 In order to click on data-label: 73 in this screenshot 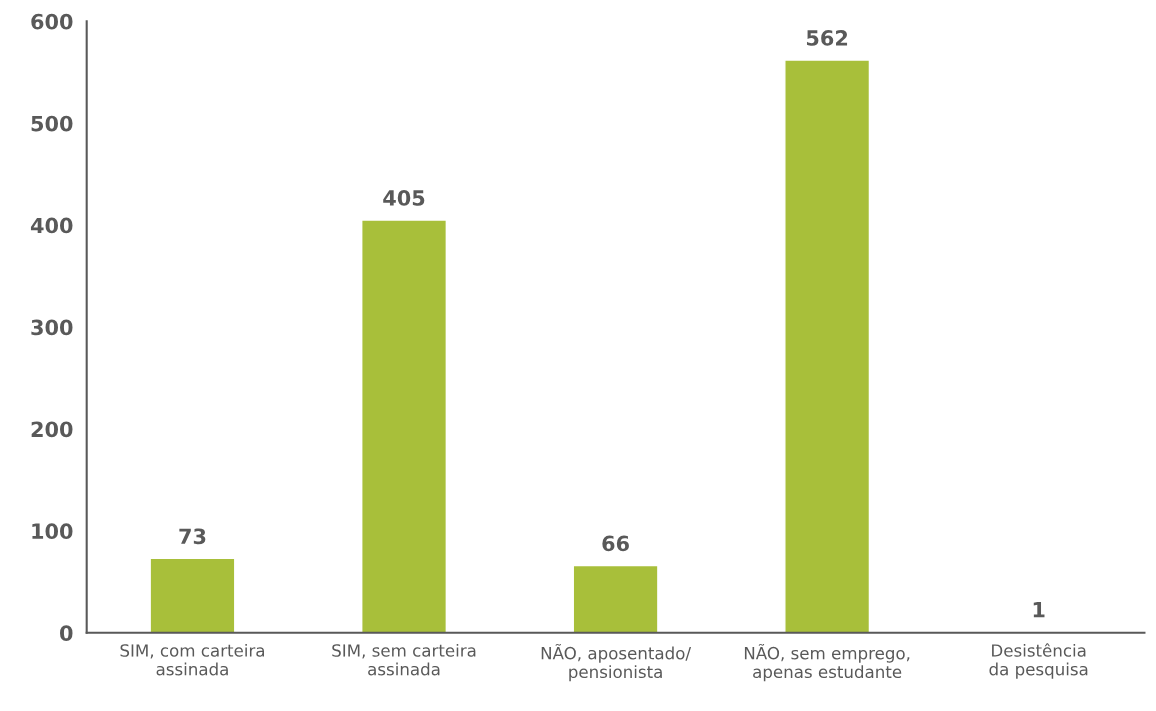, I will do `click(192, 536)`.